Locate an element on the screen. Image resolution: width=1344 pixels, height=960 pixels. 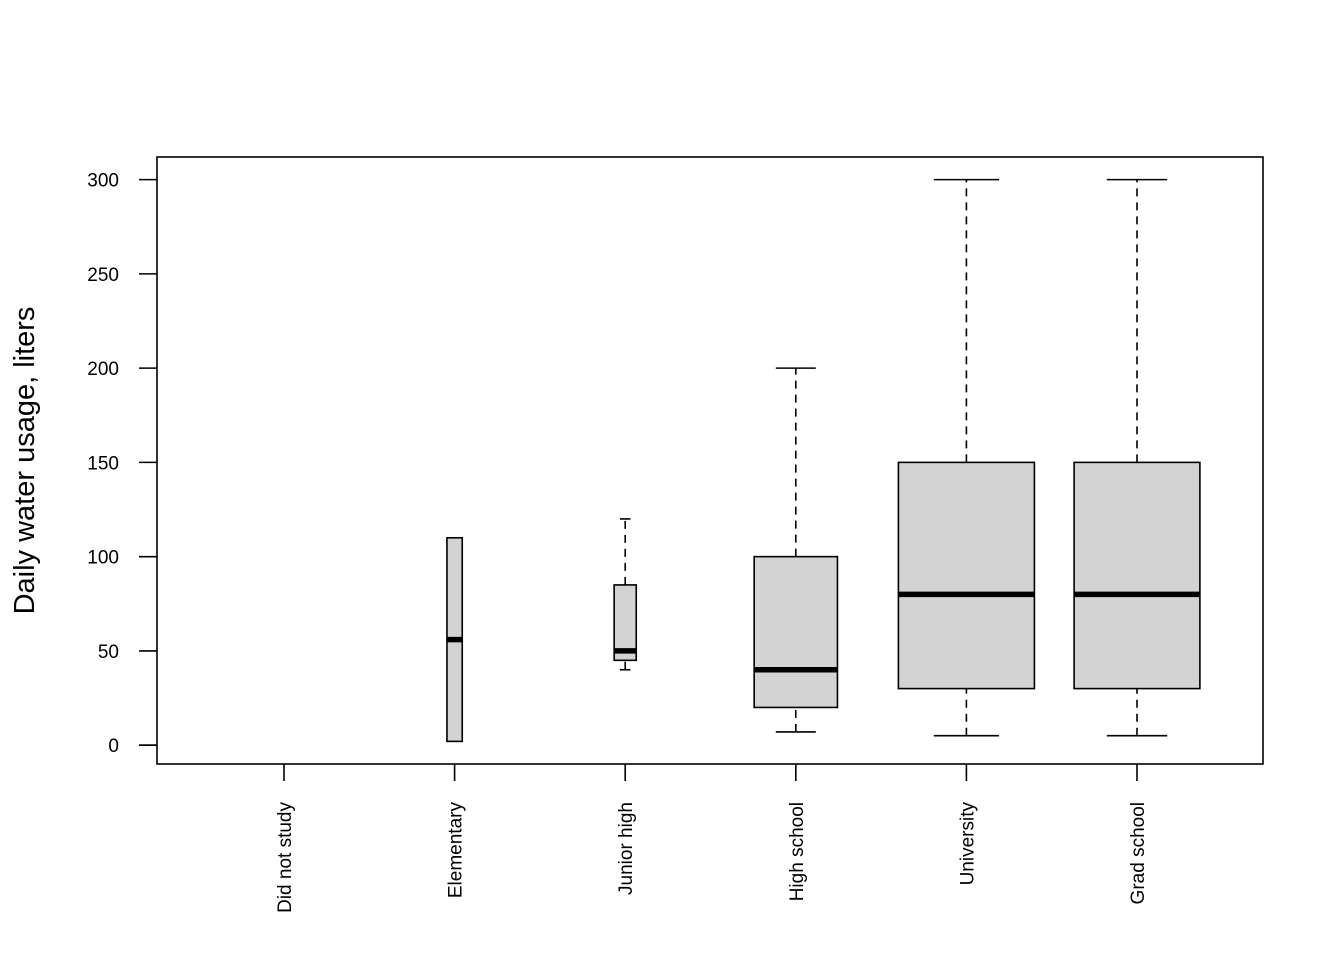
x-tick-label: University is located at coordinates (967, 844).